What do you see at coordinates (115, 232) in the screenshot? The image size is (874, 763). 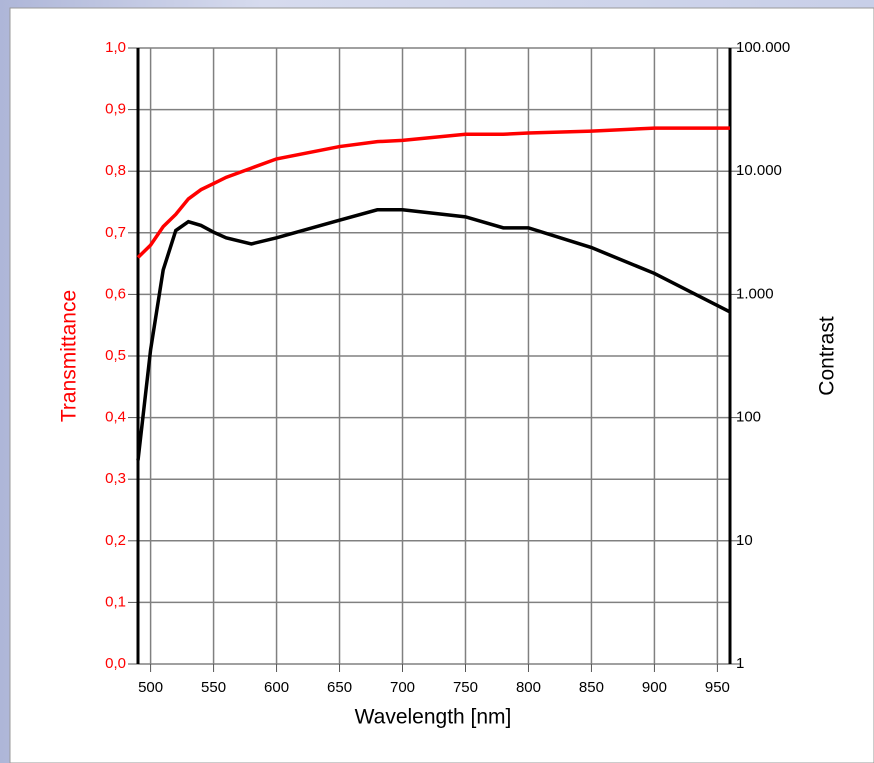 I see `y-tick-label: 0,7` at bounding box center [115, 232].